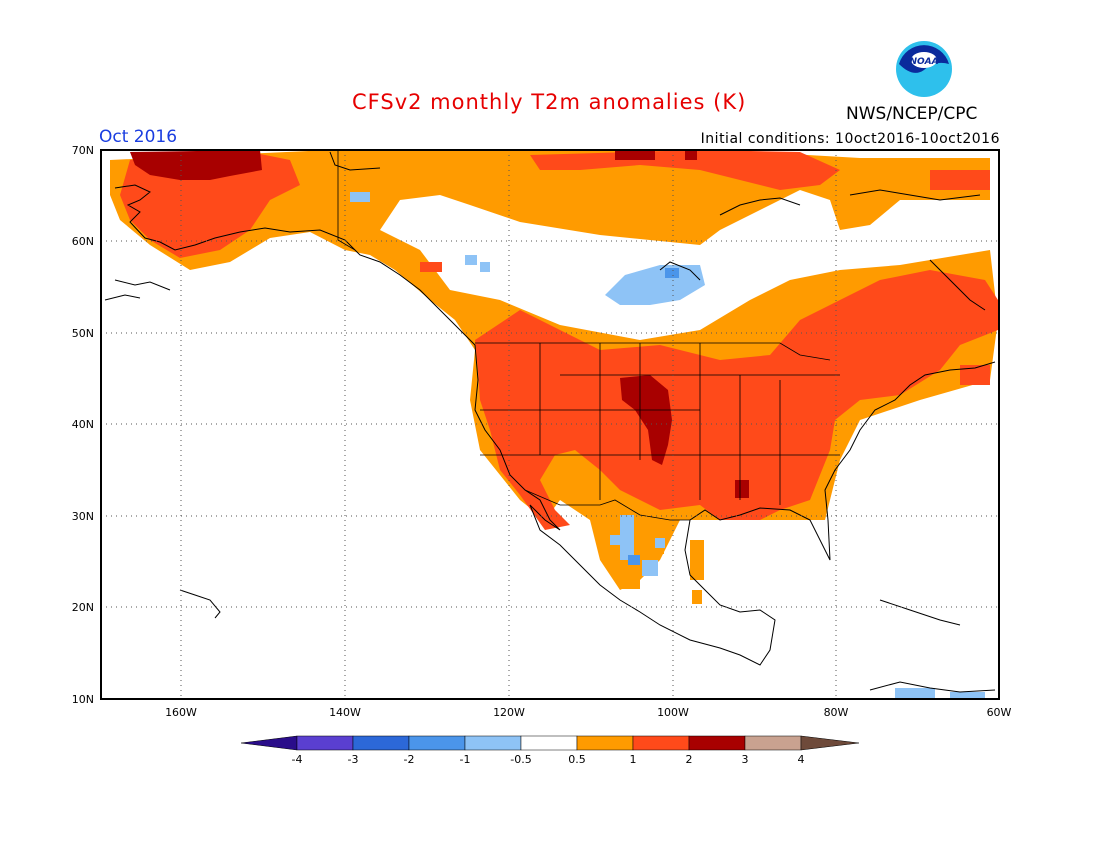  What do you see at coordinates (297, 759) in the screenshot?
I see `colorbar-label: -4` at bounding box center [297, 759].